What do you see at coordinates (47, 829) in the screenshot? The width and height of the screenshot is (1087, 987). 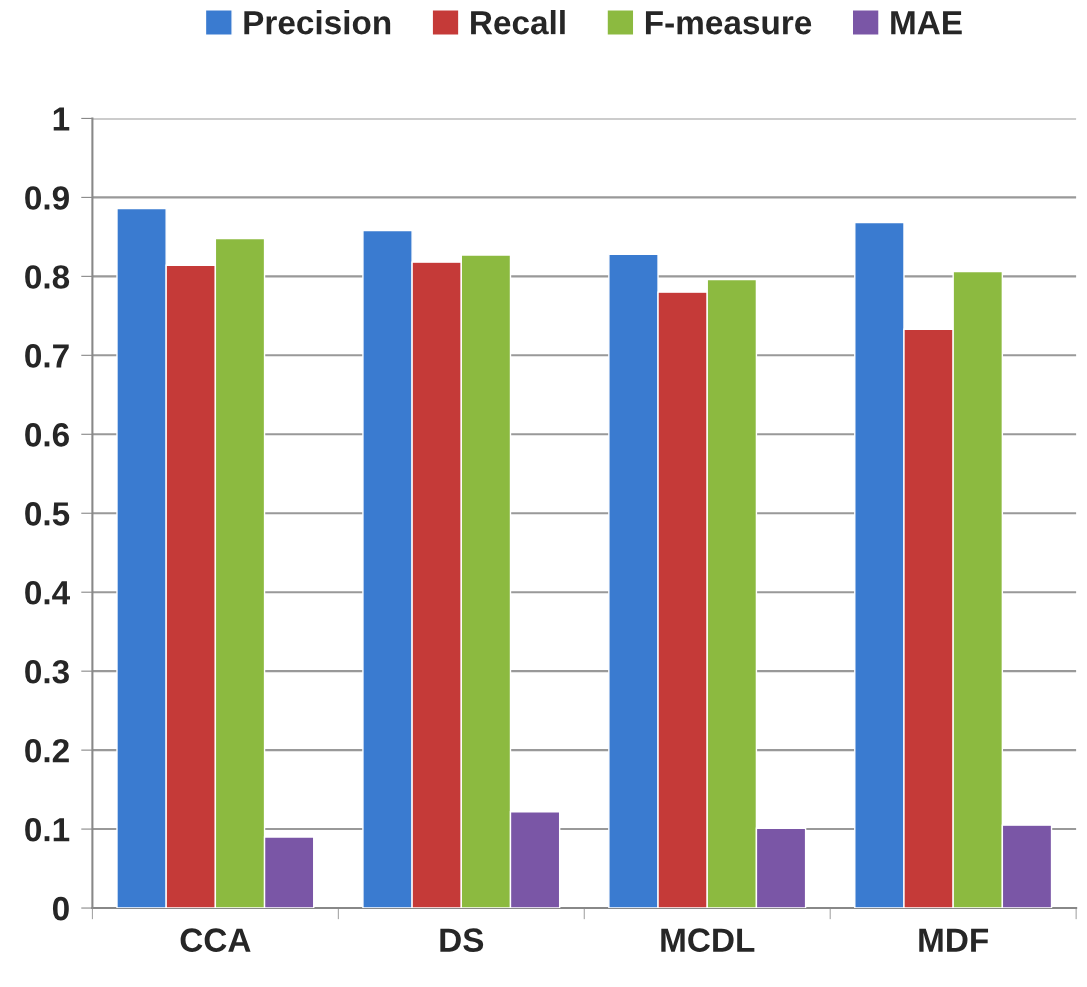 I see `y-tick-label: 0.1` at bounding box center [47, 829].